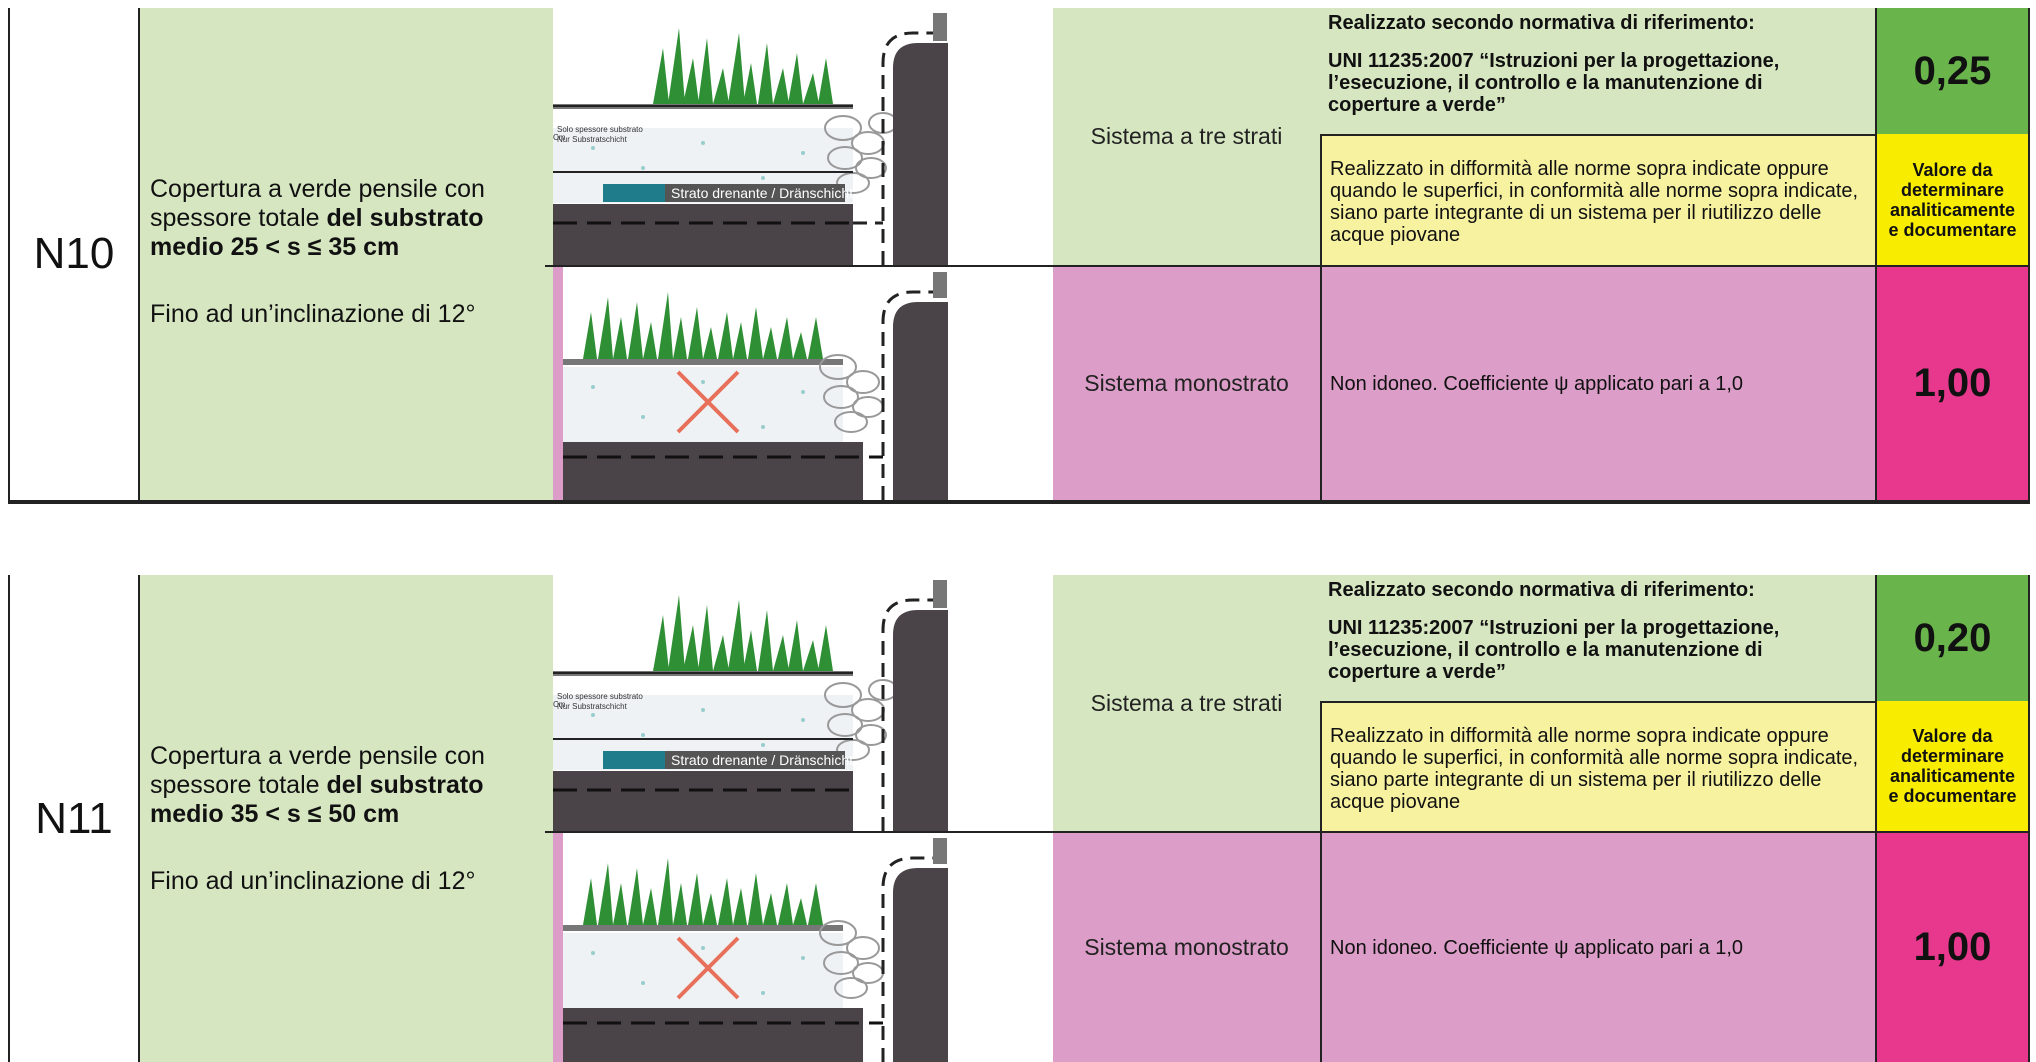 This screenshot has height=1062, width=2036. What do you see at coordinates (1952, 71) in the screenshot?
I see `coefficient-value: 0,25` at bounding box center [1952, 71].